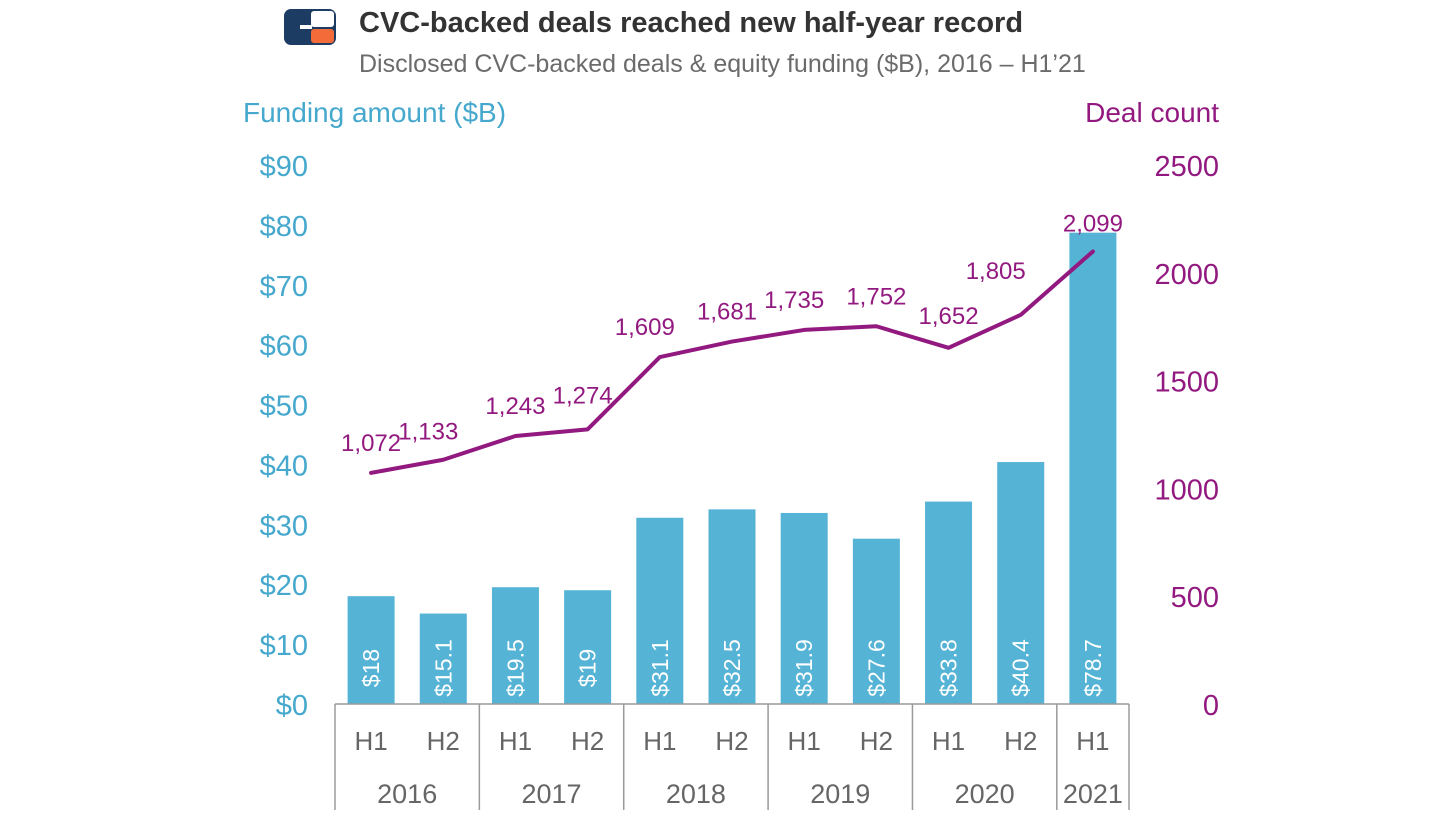 The height and width of the screenshot is (819, 1456). What do you see at coordinates (284, 347) in the screenshot?
I see `left-axis-tick-label: $60` at bounding box center [284, 347].